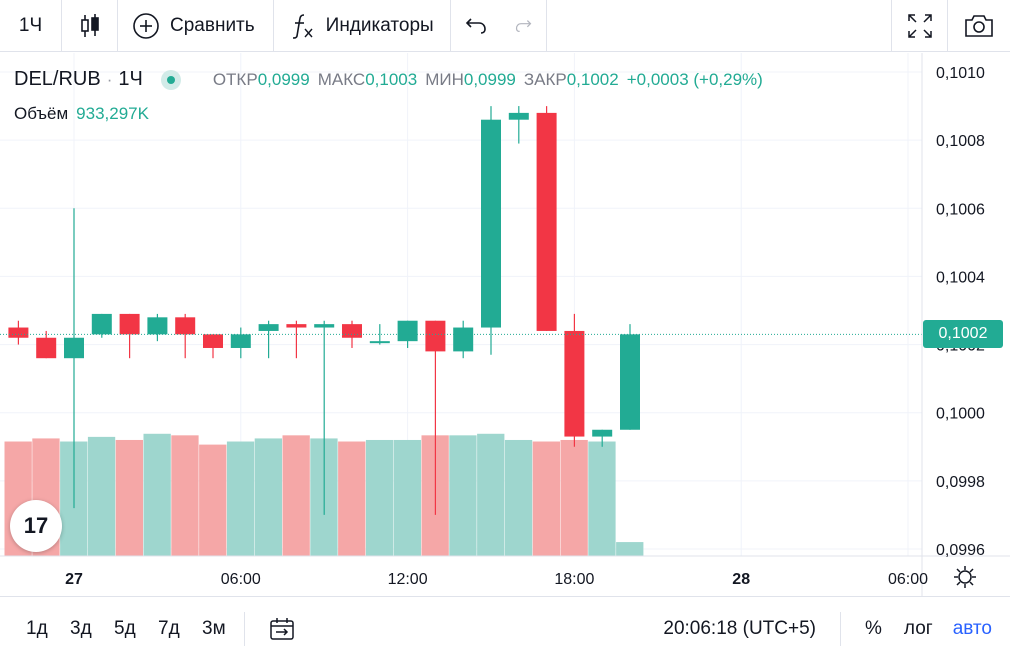 The height and width of the screenshot is (660, 1010). Describe the element at coordinates (972, 628) in the screenshot. I see `auto-scale-toggle: авто` at that location.